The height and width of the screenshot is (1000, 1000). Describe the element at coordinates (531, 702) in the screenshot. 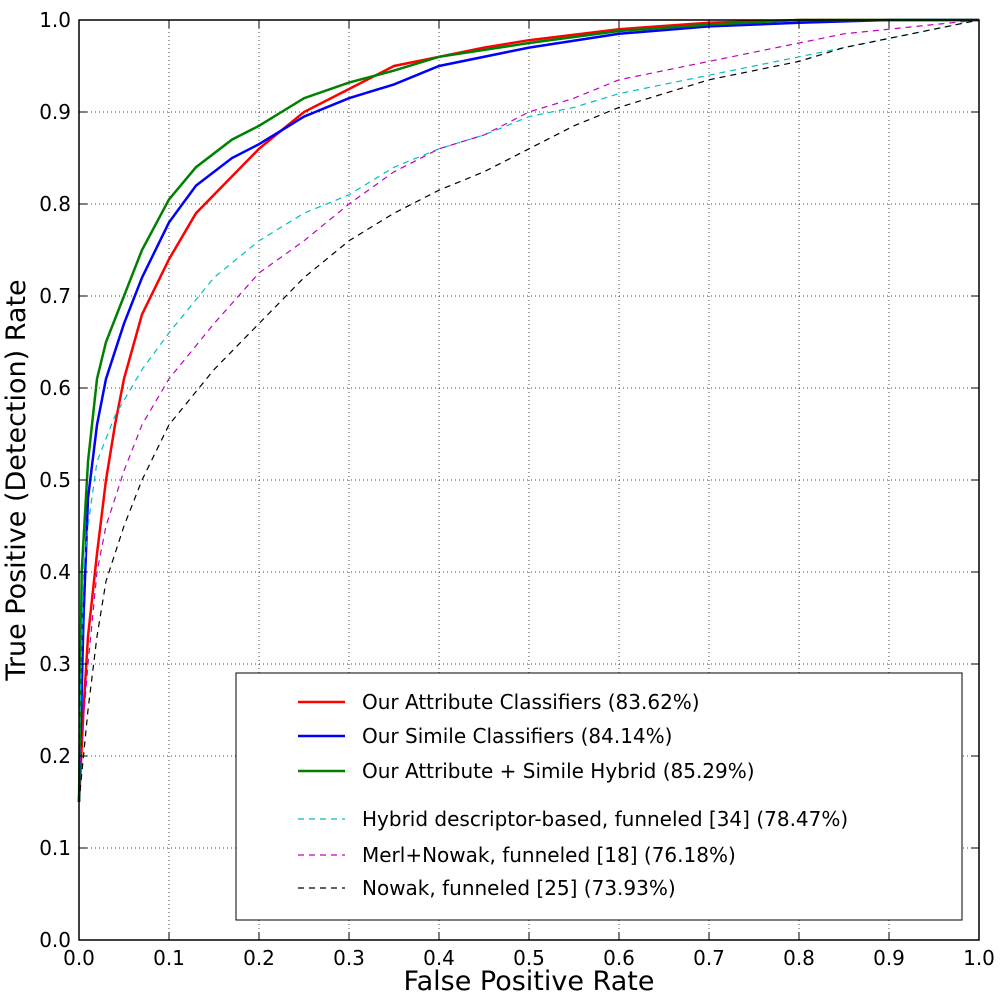

I see `legend-label-0: Our Attribute Classifiers (83.62%)` at that location.